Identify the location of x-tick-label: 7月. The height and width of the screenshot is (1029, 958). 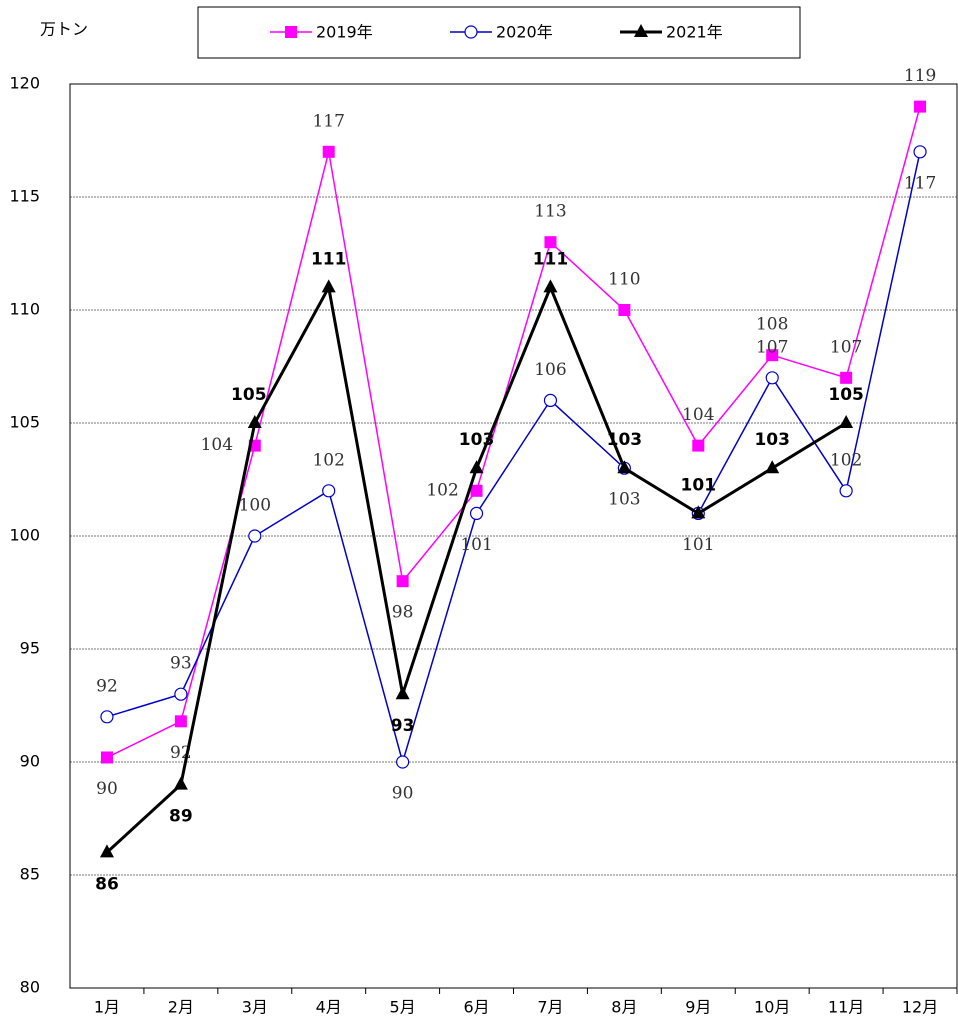
(550, 1007).